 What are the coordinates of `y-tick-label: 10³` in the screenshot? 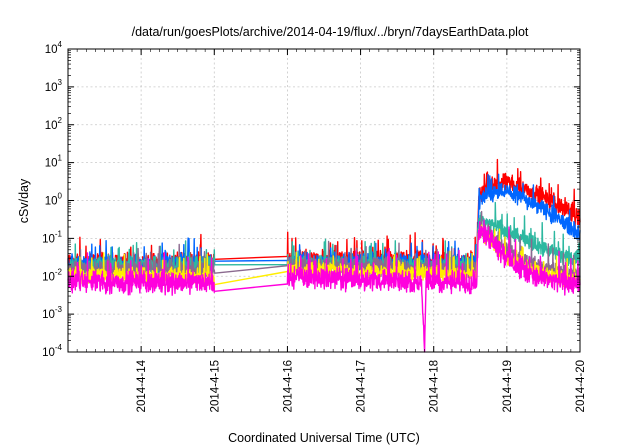 It's located at (54, 86).